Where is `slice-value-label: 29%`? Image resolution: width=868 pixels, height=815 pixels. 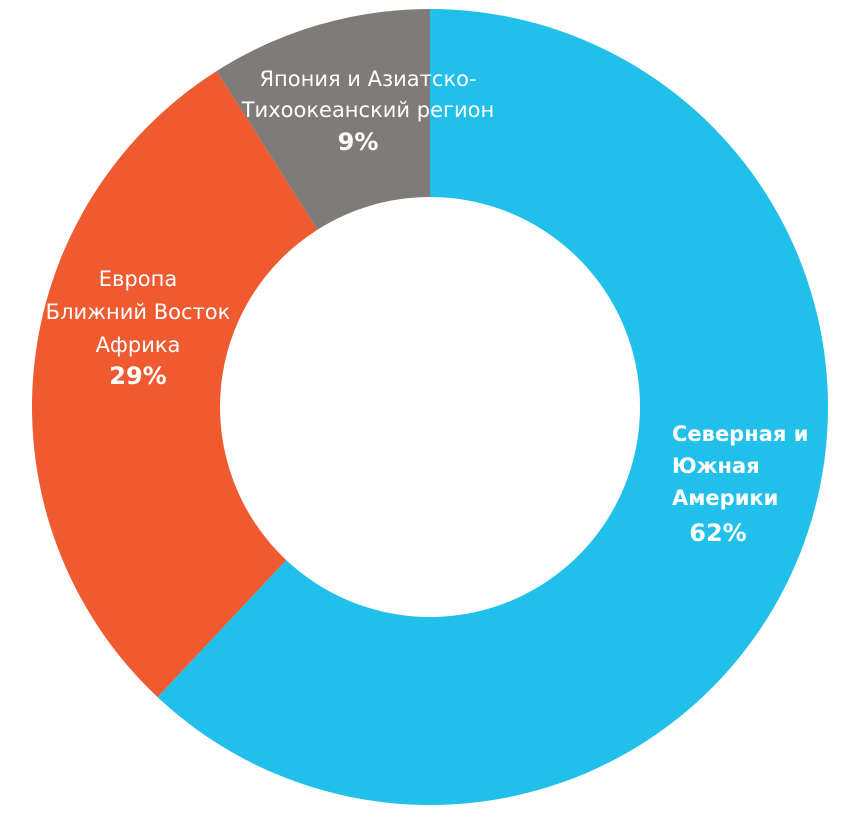
slice-value-label: 29% is located at coordinates (137, 376).